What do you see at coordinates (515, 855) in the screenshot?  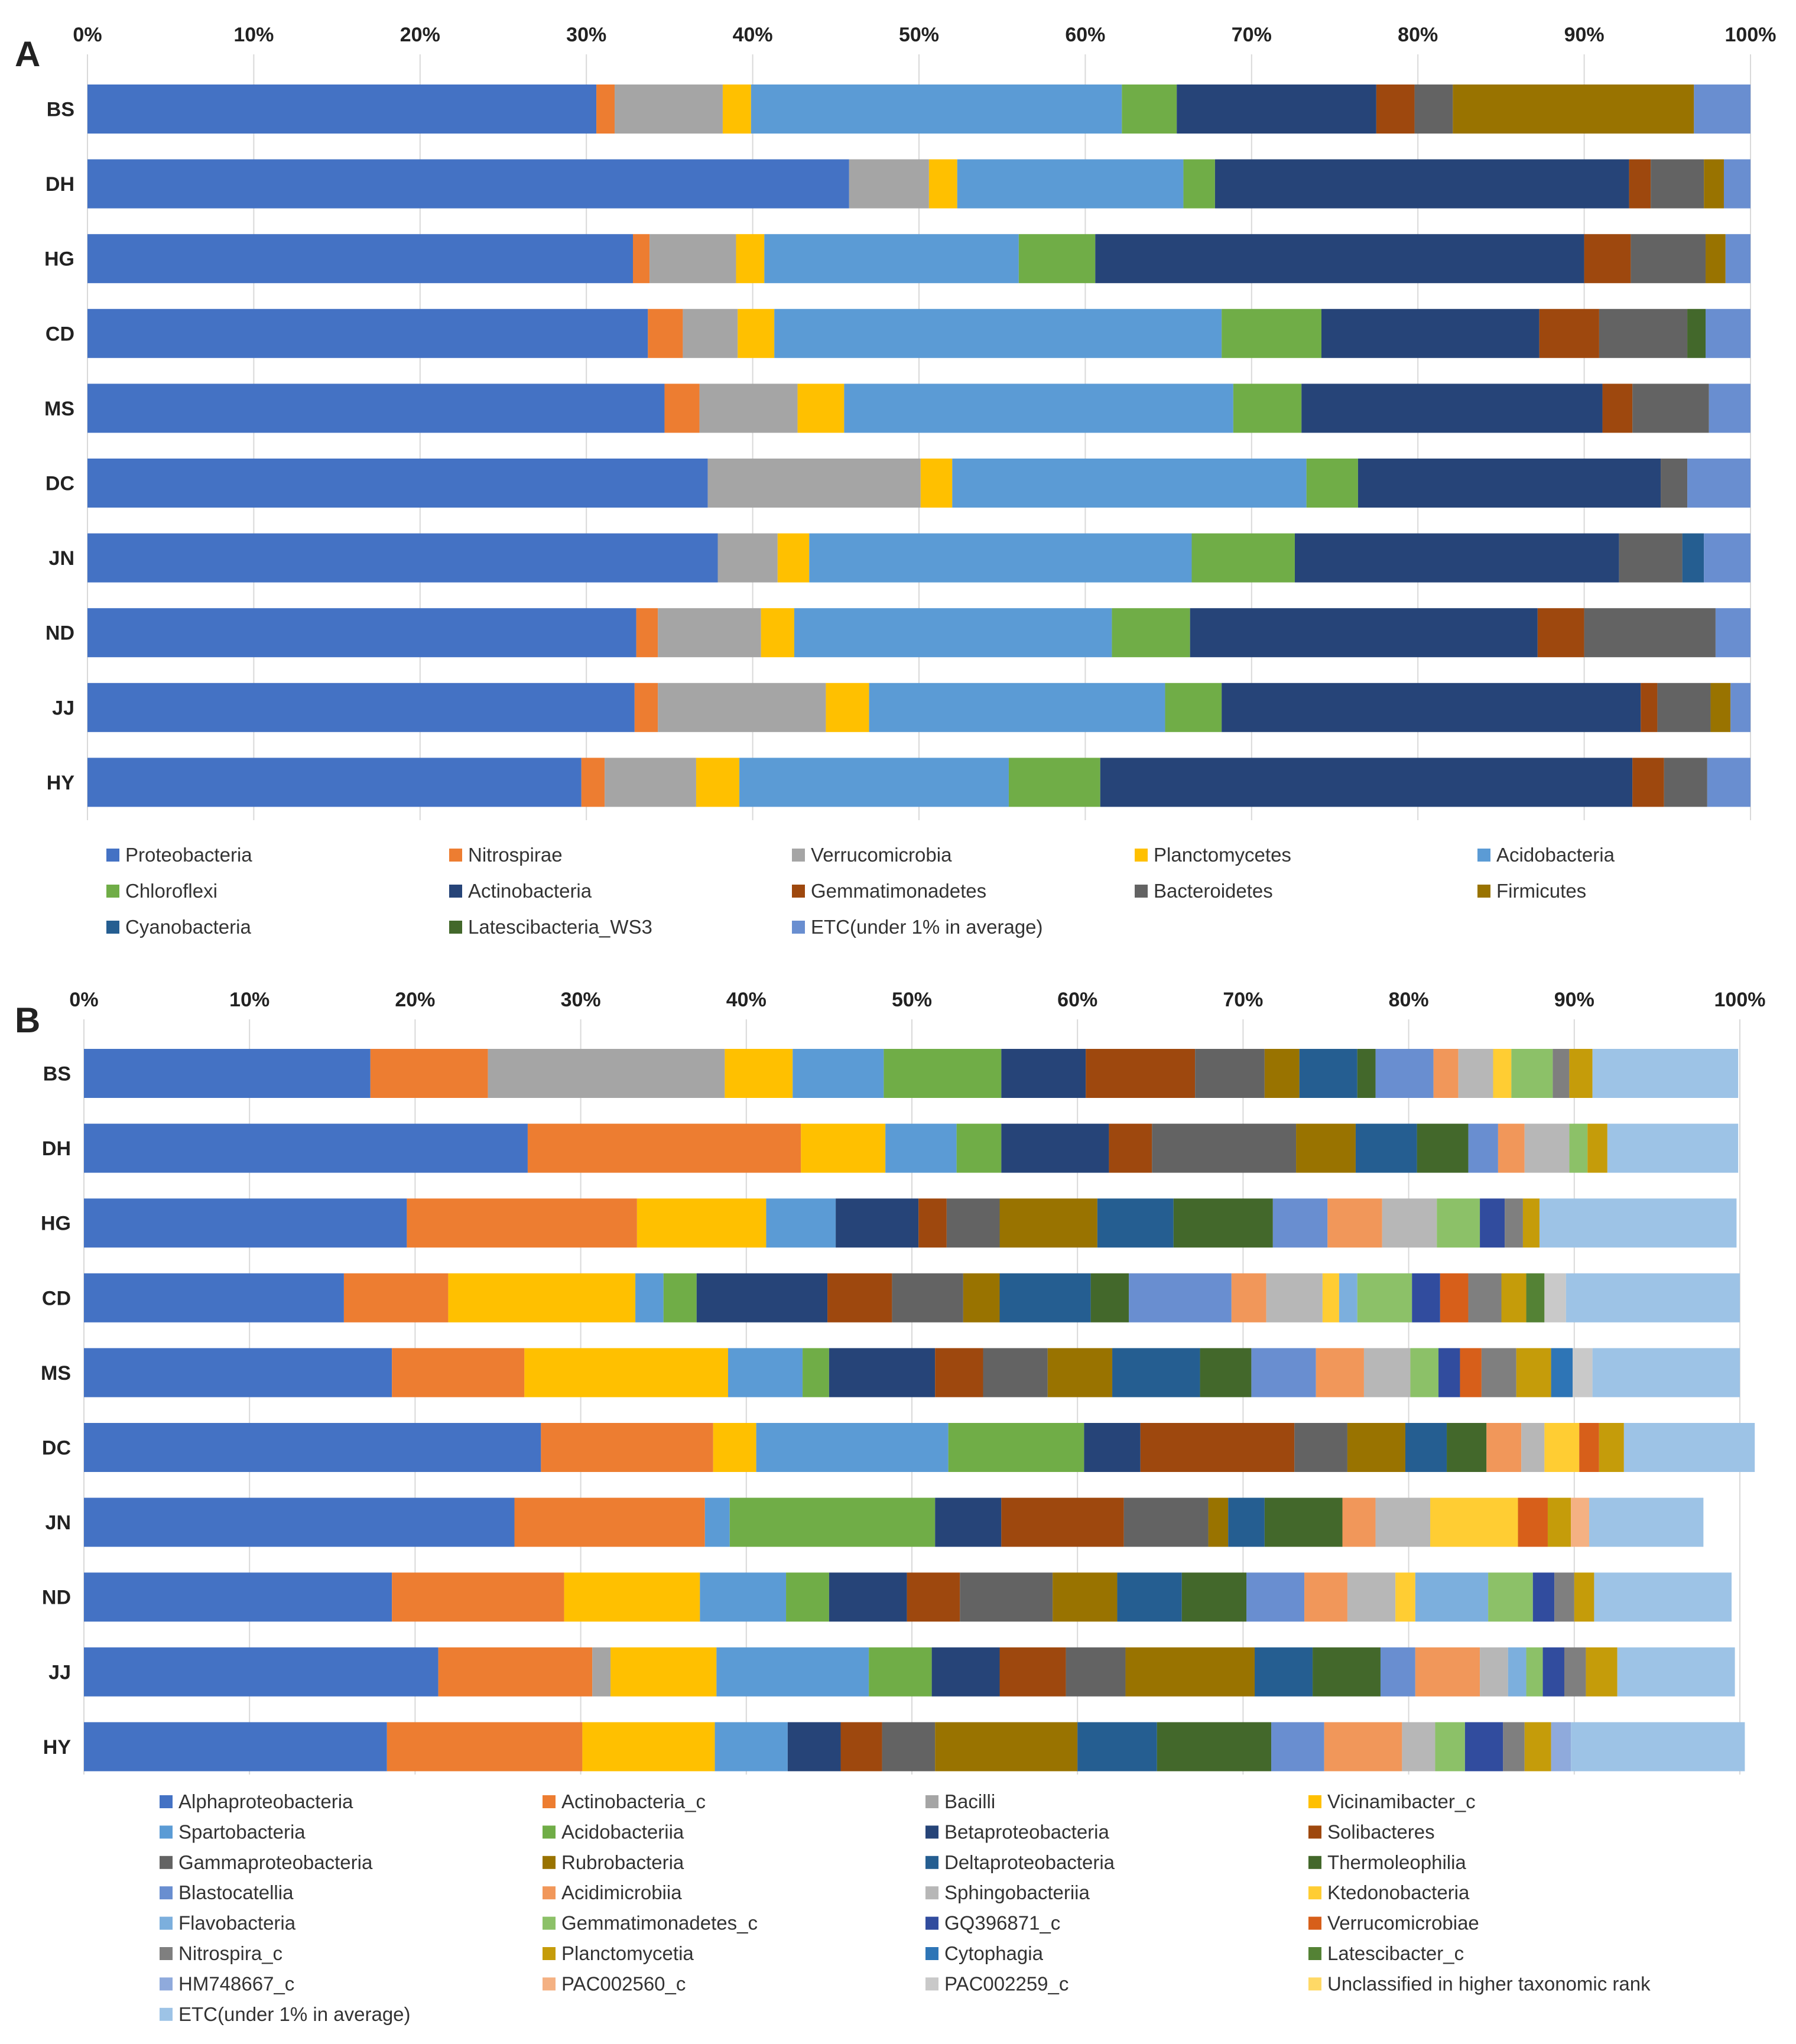 I see `legend-label: Nitrospirae` at bounding box center [515, 855].